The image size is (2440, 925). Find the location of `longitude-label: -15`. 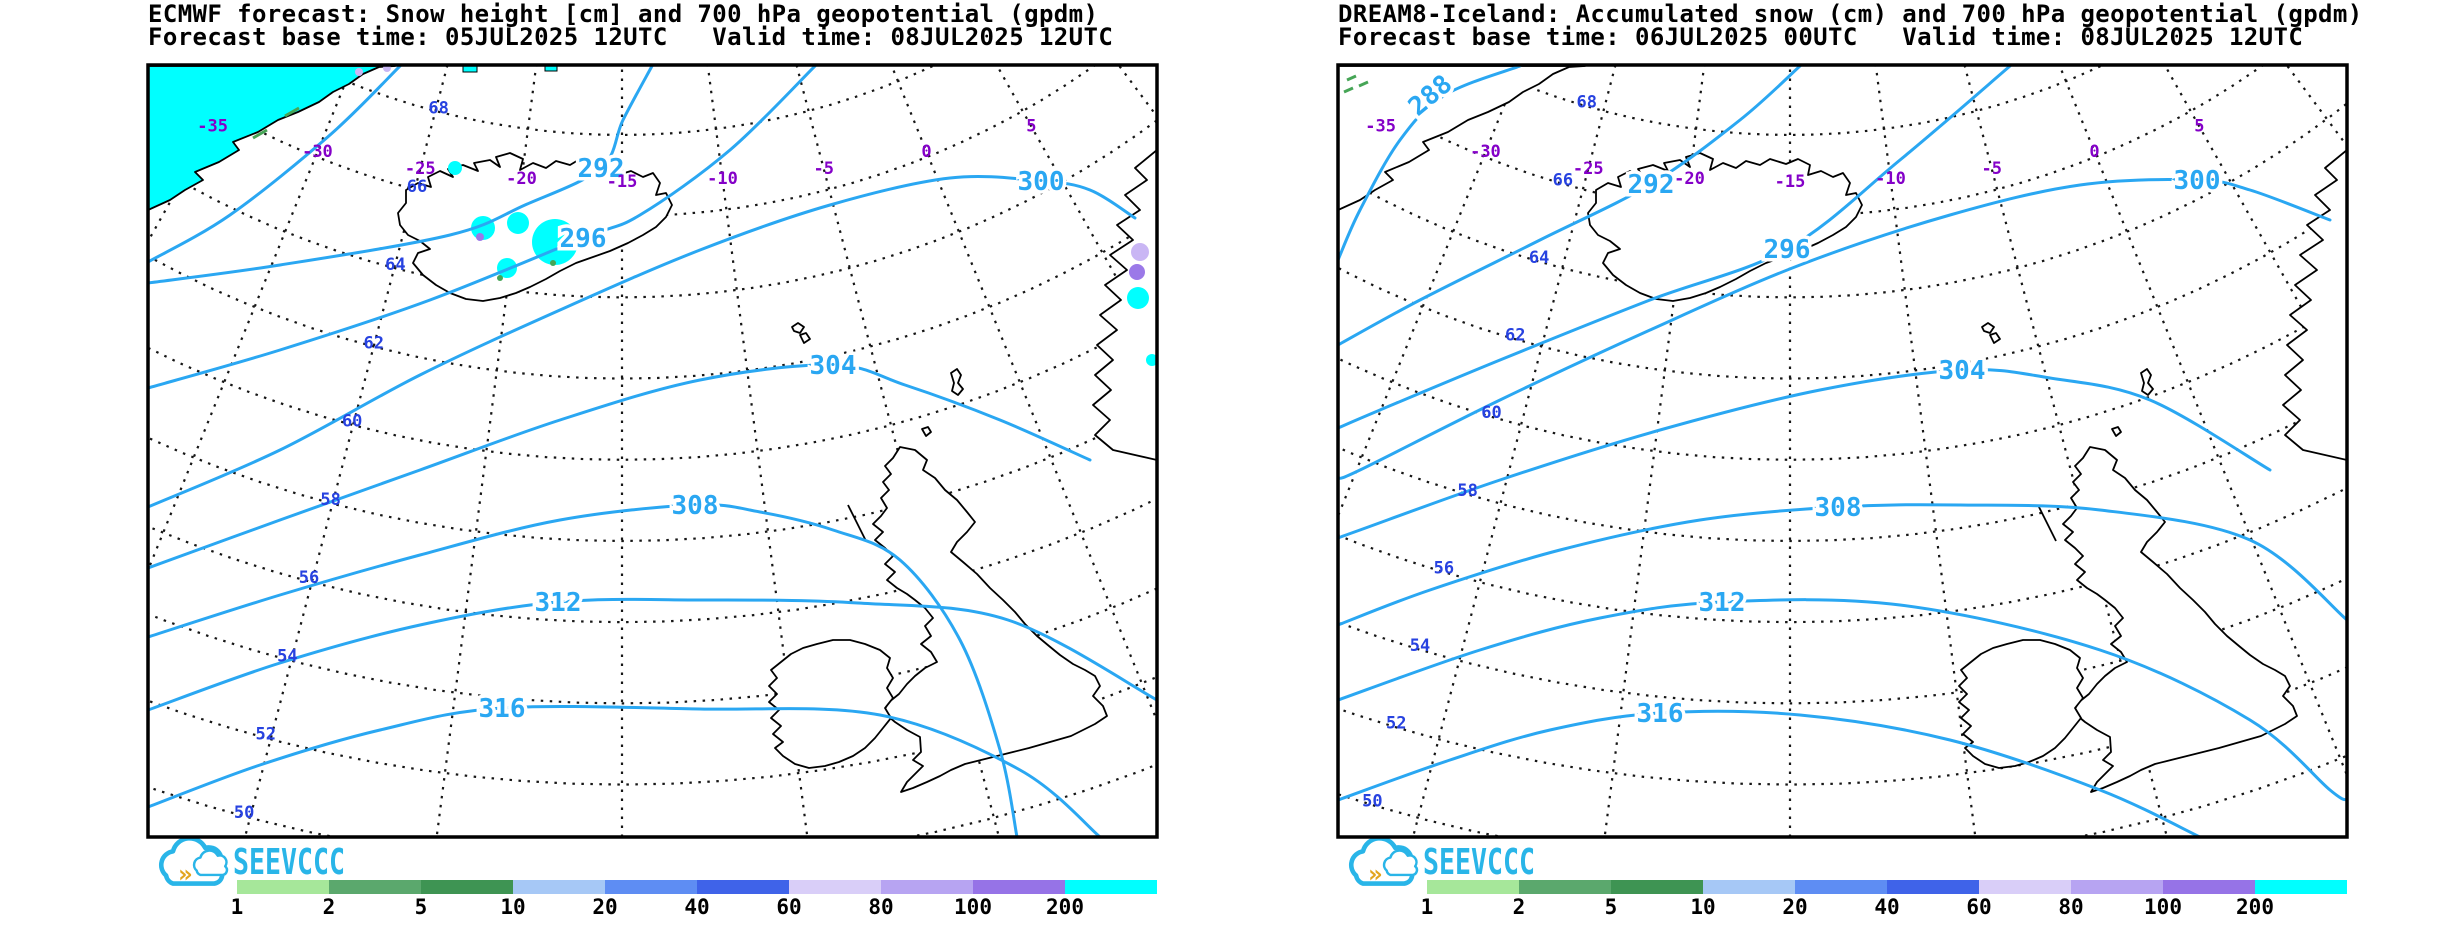

longitude-label: -15 is located at coordinates (1790, 182).